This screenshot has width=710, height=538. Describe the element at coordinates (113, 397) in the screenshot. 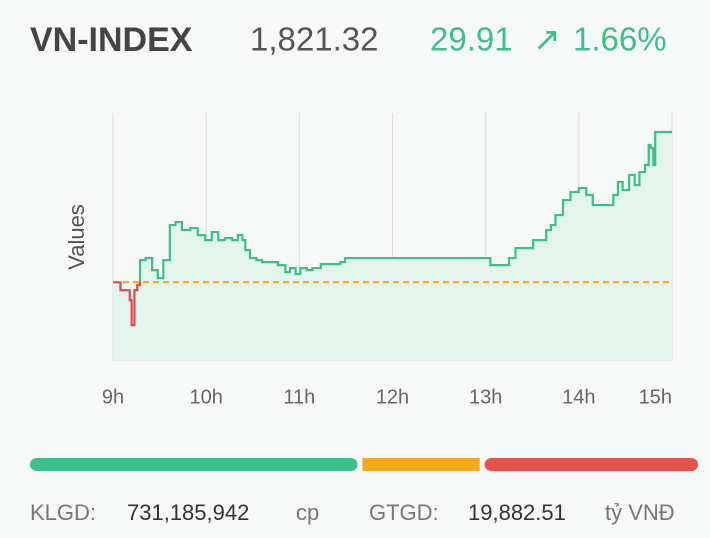

I see `x-tick-label: 9h` at that location.